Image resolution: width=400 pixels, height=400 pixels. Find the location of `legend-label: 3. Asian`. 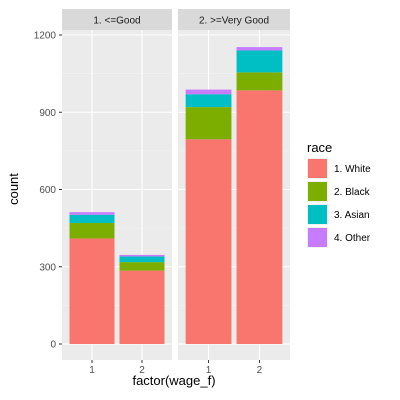

legend-label: 3. Asian is located at coordinates (352, 215).